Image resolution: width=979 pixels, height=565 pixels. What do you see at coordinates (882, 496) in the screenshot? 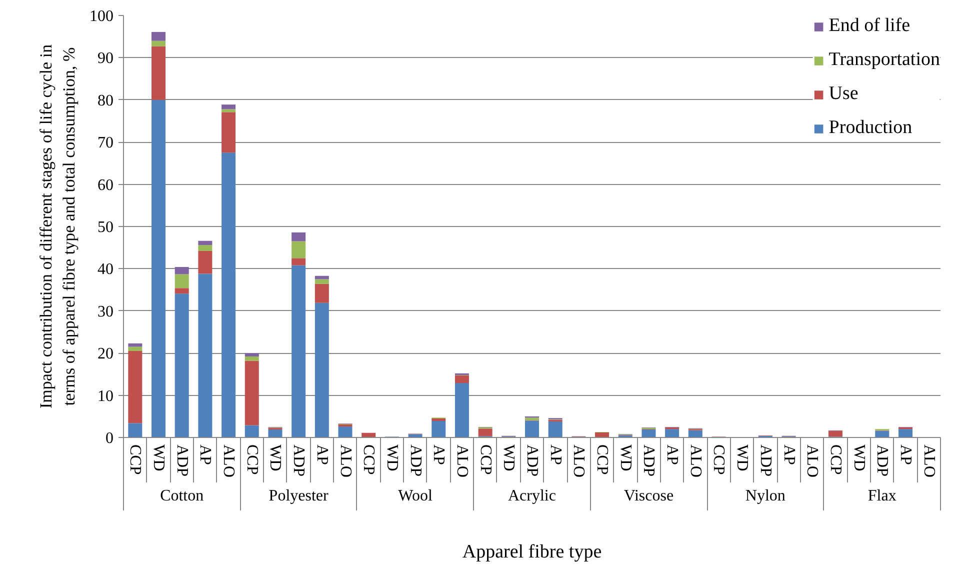
I see `text: Flax` at bounding box center [882, 496].